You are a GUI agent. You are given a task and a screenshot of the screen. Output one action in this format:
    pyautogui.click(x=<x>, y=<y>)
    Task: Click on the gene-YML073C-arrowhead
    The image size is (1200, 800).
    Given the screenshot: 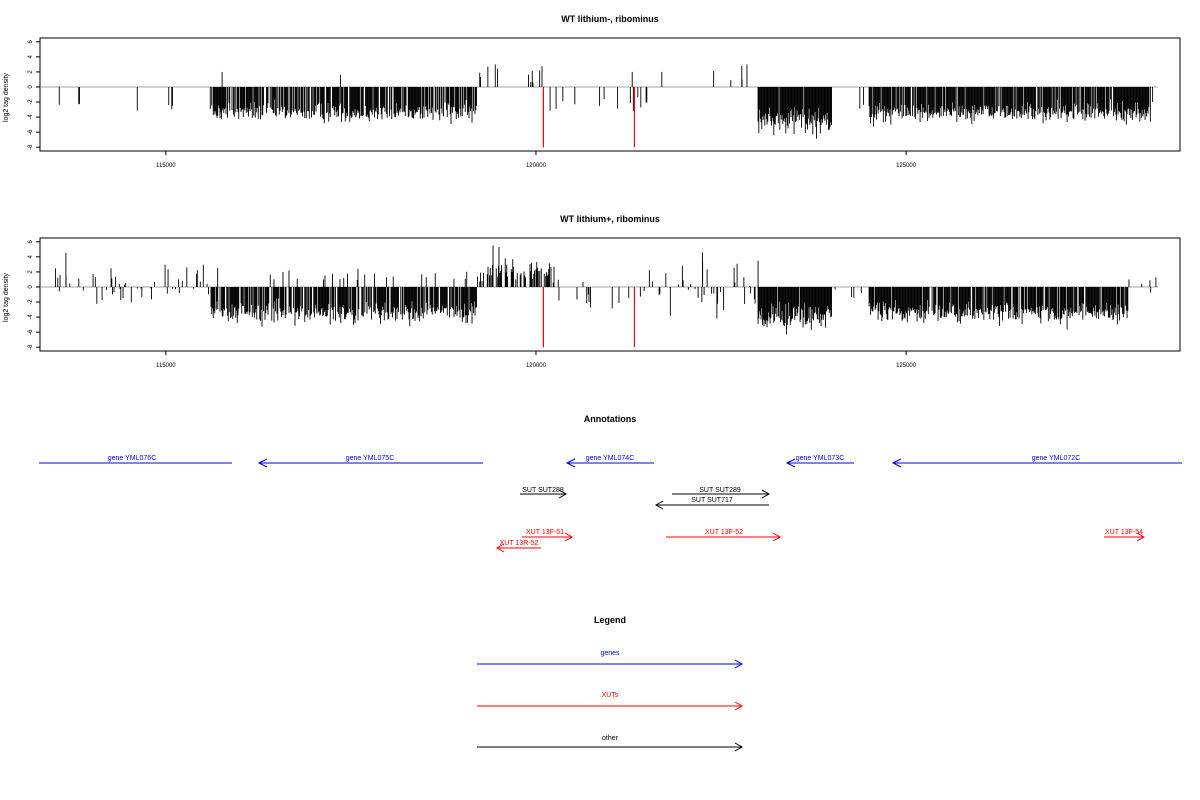 What is the action you would take?
    pyautogui.click(x=790, y=463)
    